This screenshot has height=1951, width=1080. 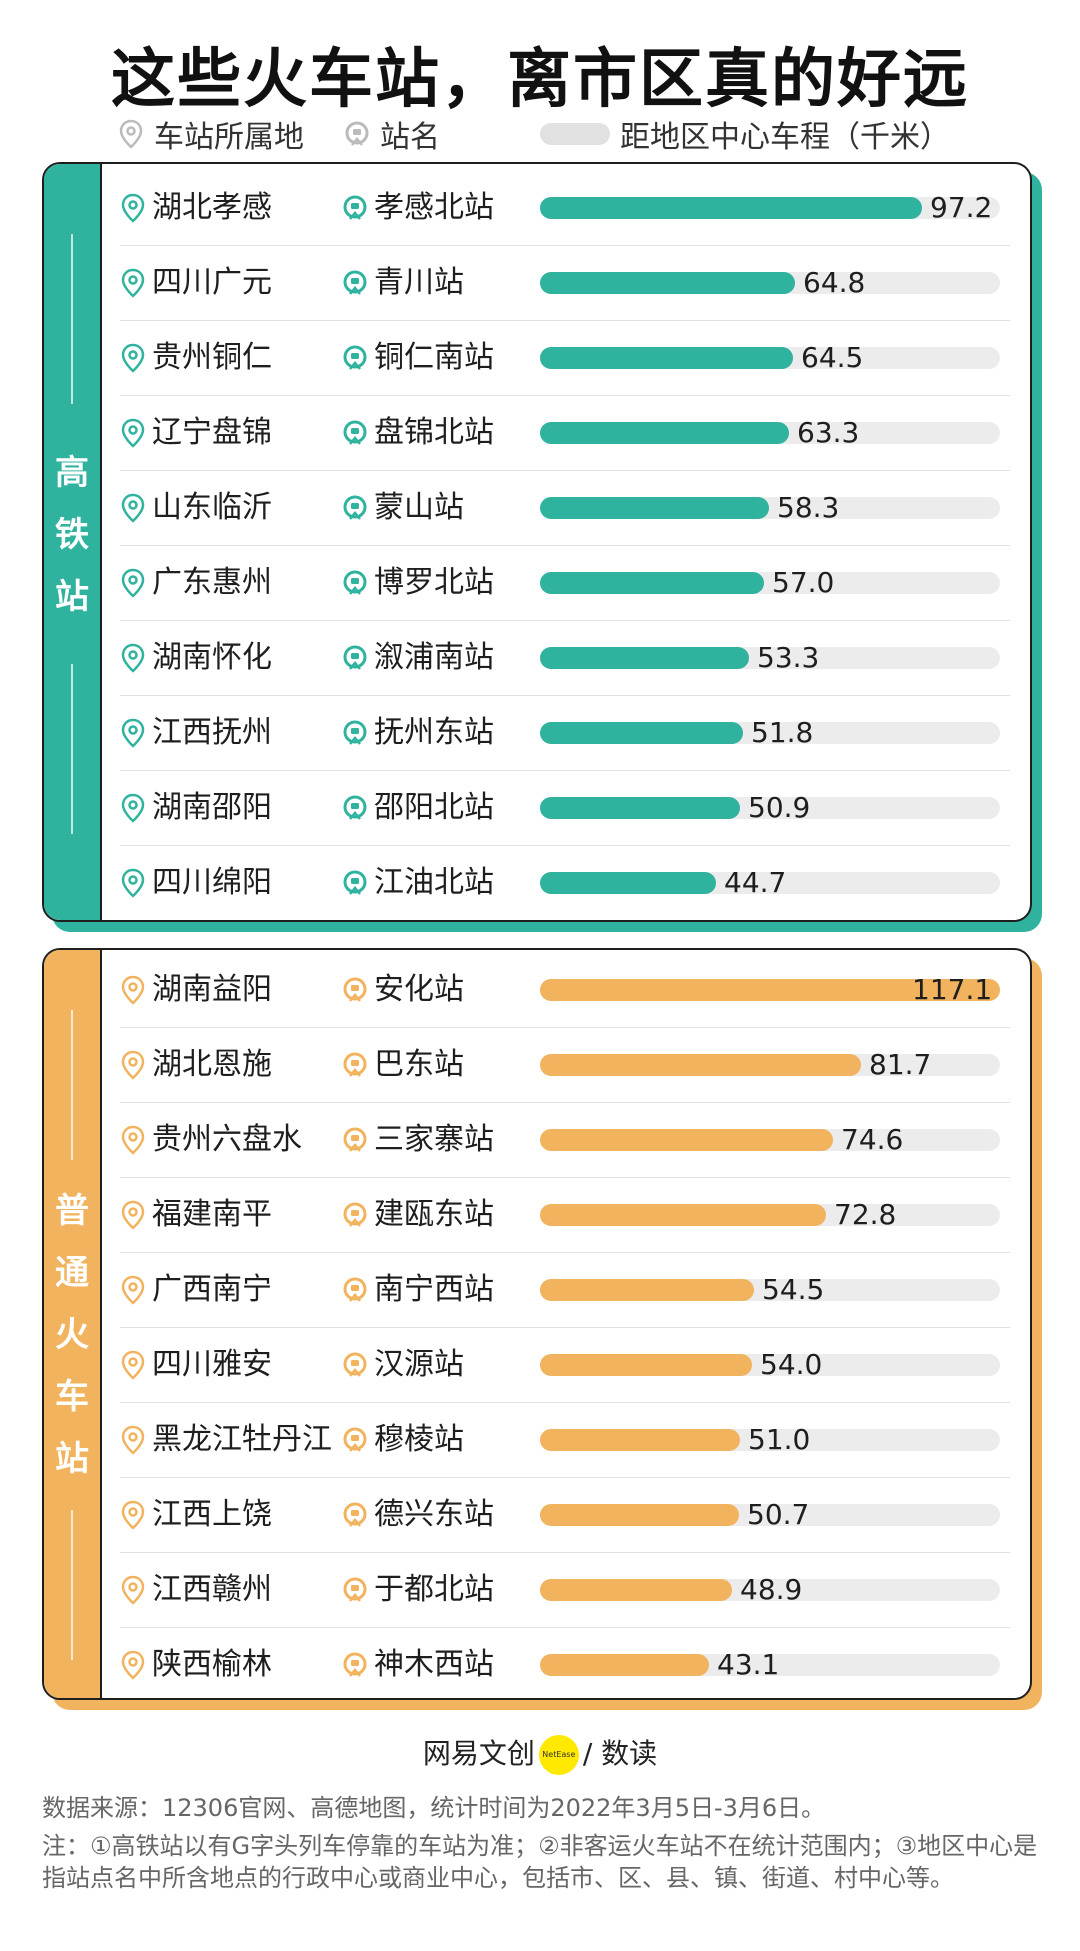 What do you see at coordinates (212, 582) in the screenshot?
I see `region-label: 广东惠州` at bounding box center [212, 582].